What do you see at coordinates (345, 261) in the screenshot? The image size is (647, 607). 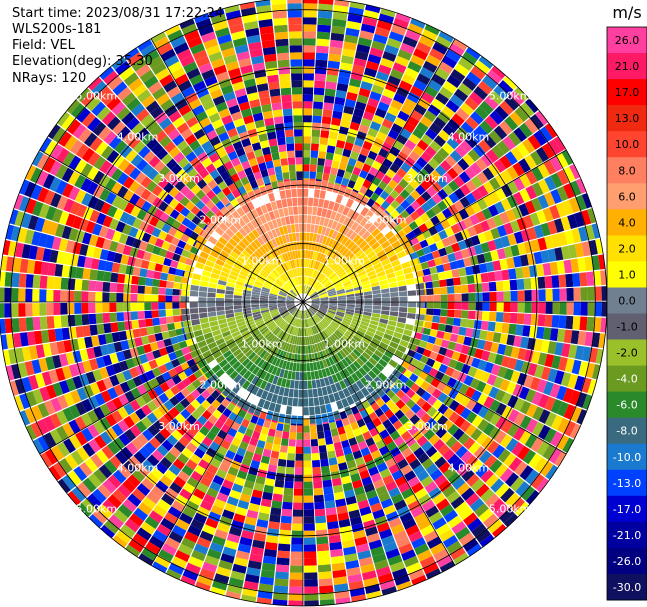 I see `range-label: 1.00km` at bounding box center [345, 261].